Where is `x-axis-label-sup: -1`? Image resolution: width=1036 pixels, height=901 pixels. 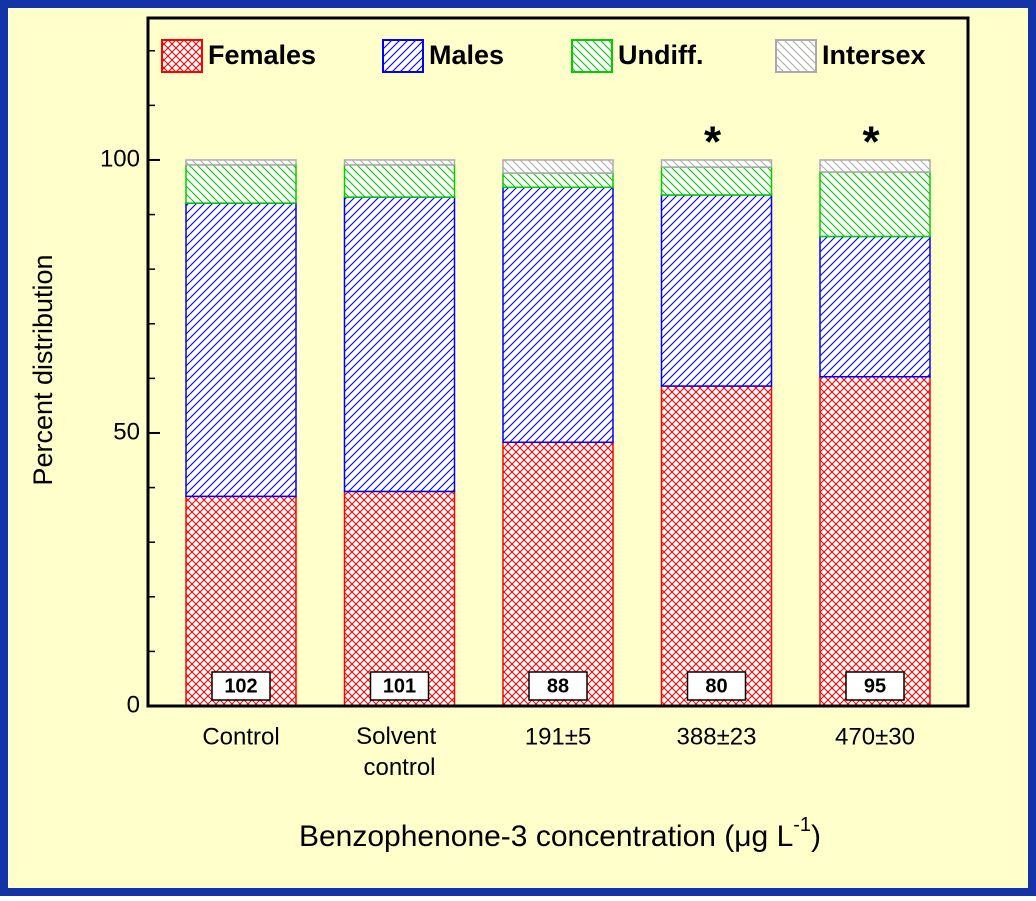
x-axis-label-sup: -1 is located at coordinates (802, 825).